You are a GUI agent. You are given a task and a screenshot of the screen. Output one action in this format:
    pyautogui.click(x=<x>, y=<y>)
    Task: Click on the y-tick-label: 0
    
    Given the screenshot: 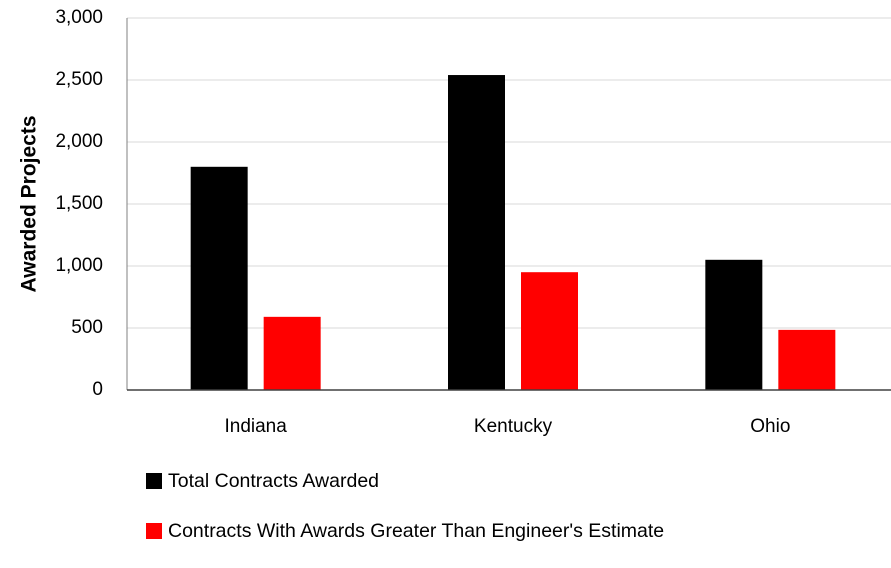 What is the action you would take?
    pyautogui.click(x=97, y=389)
    